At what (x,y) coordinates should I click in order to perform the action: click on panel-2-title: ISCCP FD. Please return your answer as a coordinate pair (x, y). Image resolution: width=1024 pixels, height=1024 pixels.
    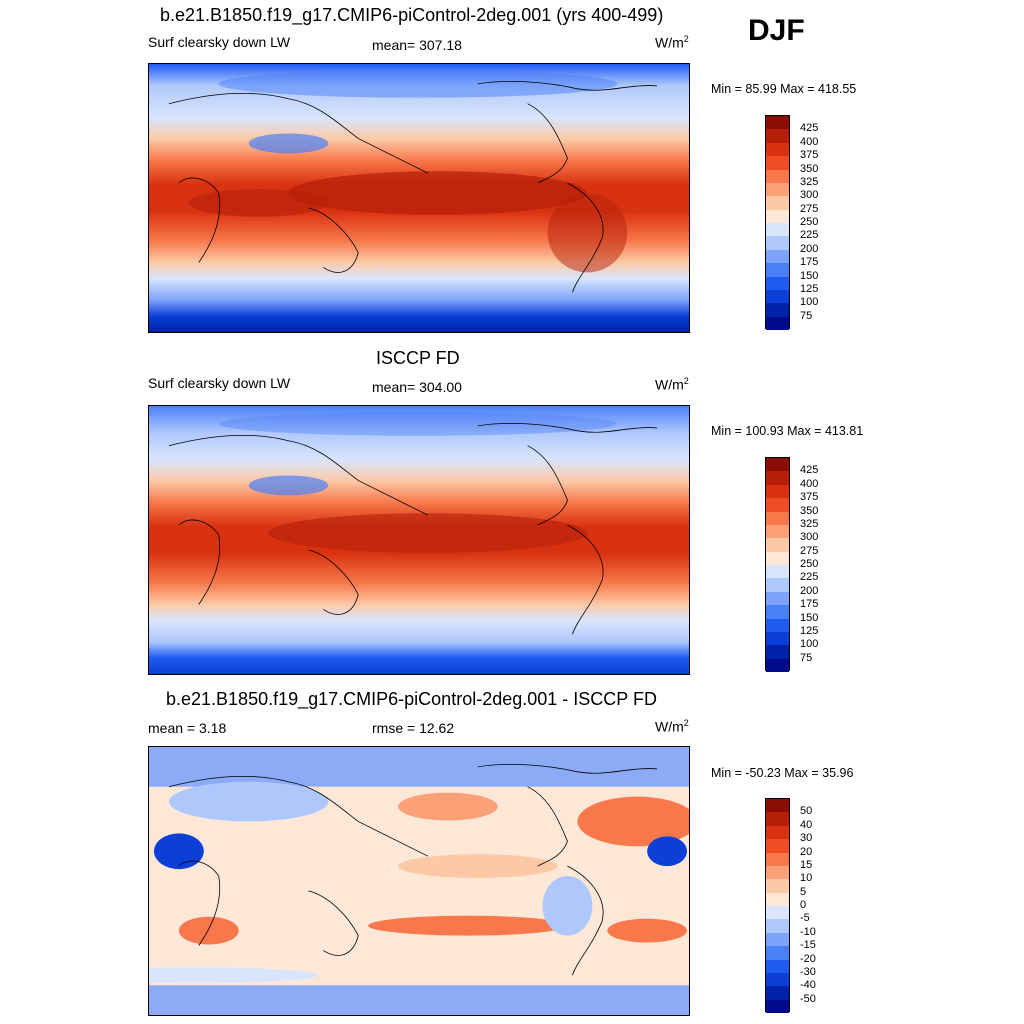
    Looking at the image, I should click on (418, 358).